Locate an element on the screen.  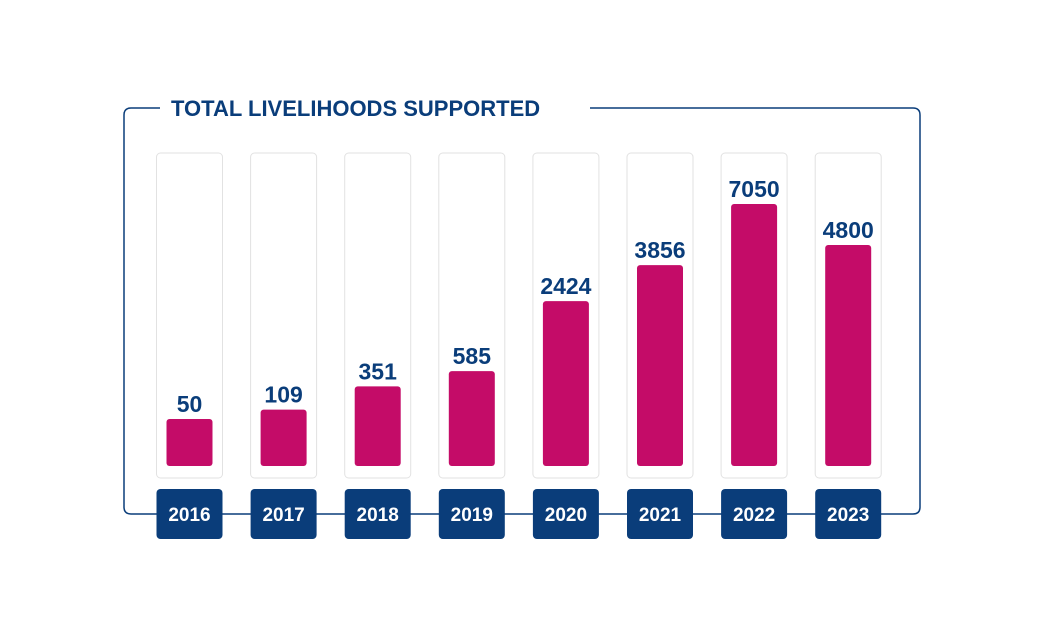
year-box-2022 is located at coordinates (754, 514).